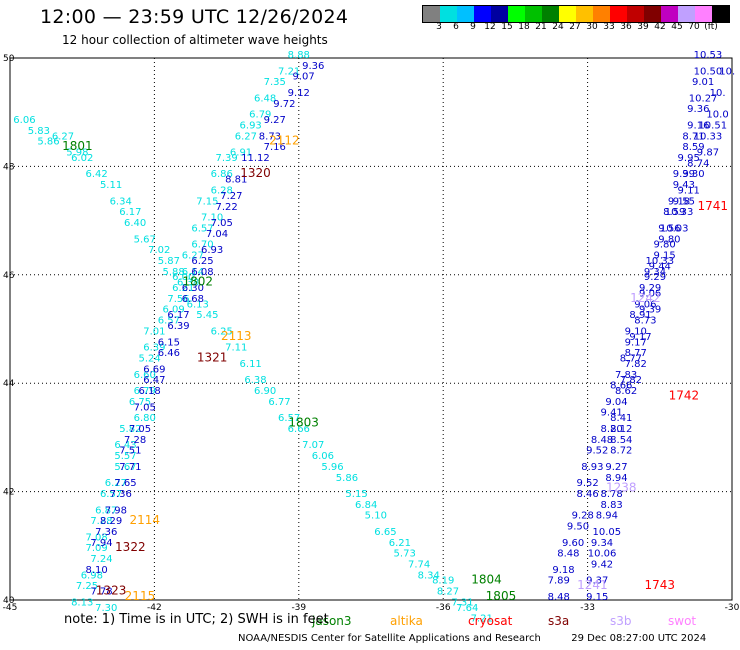 Image resolution: width=740 pixels, height=650 pixels. I want to click on data-point: 8.20, so click(612, 429).